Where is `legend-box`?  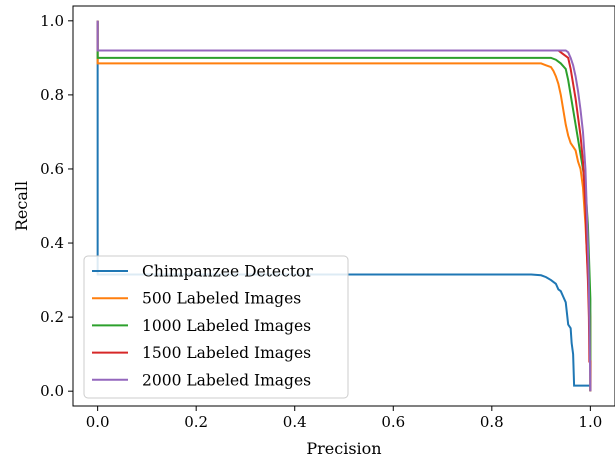
legend-box is located at coordinates (216, 327).